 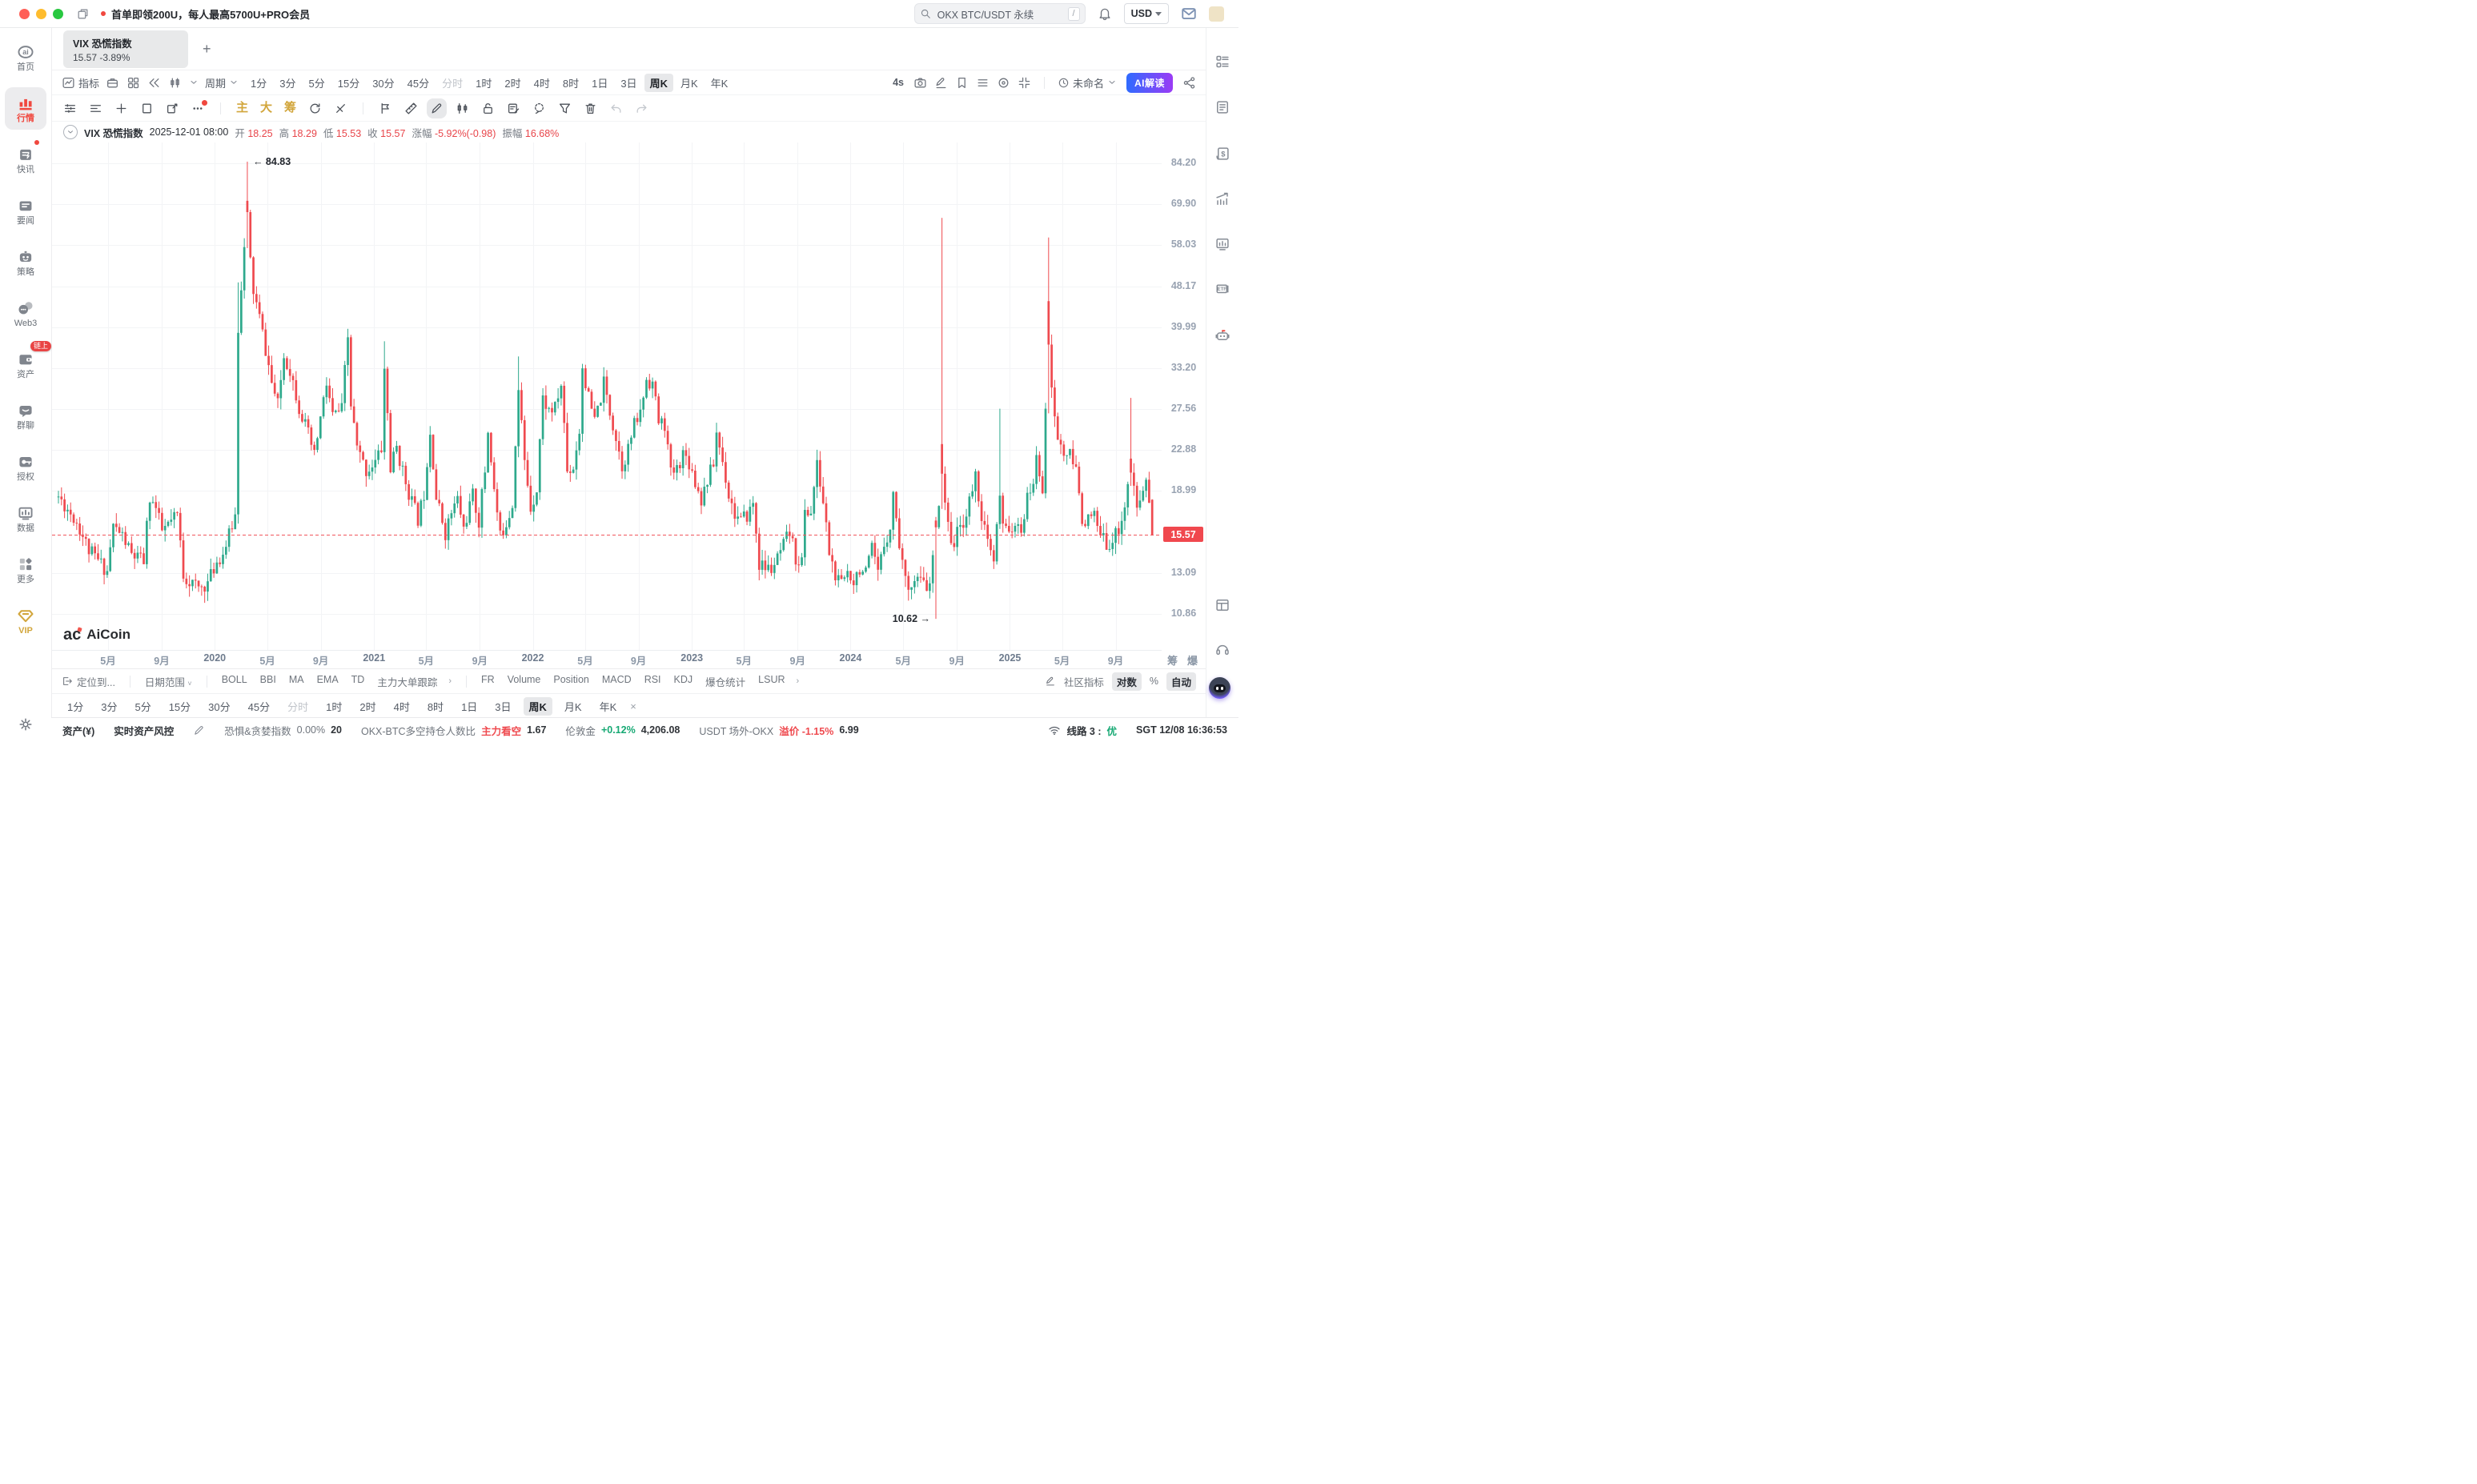 I want to click on lasso-icon, so click(x=539, y=108).